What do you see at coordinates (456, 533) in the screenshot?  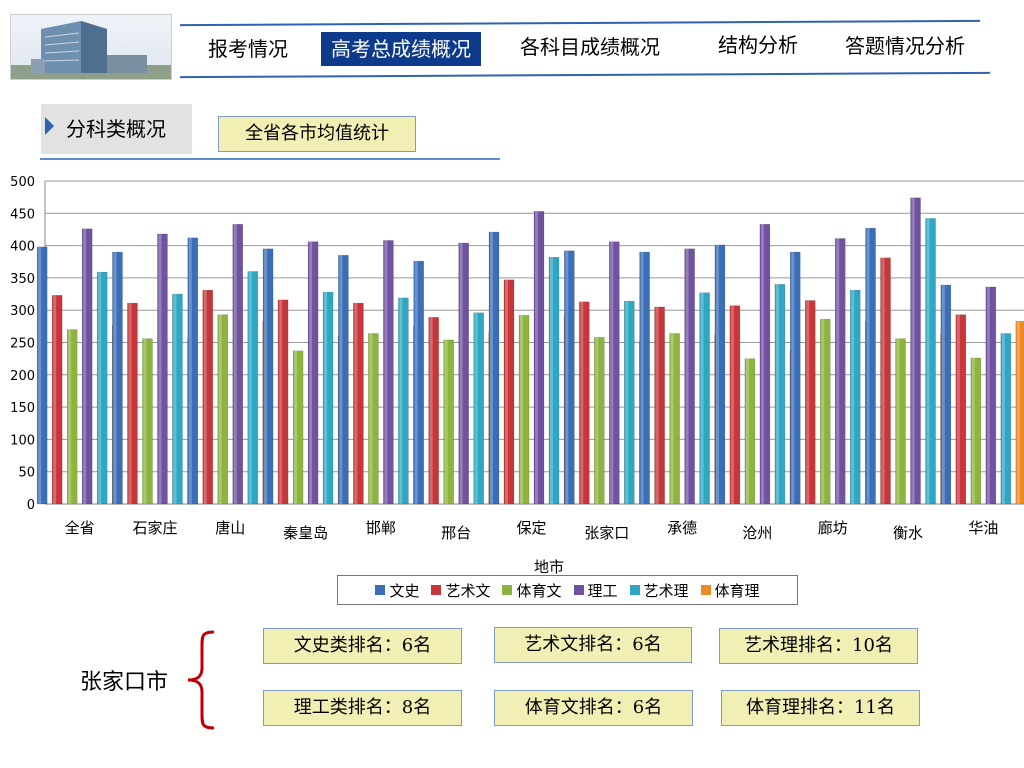 I see `x-tick-label: 邢台` at bounding box center [456, 533].